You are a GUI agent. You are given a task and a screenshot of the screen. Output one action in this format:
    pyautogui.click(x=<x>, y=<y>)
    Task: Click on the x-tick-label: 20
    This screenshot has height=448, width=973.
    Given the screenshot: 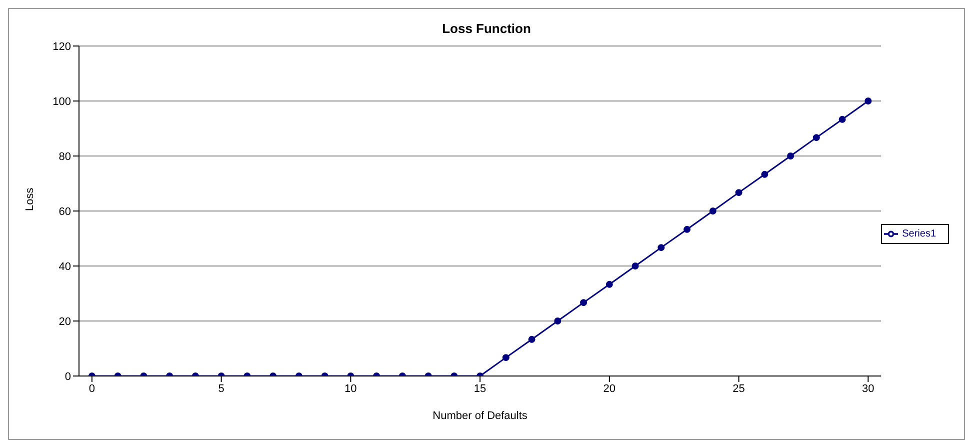 What is the action you would take?
    pyautogui.click(x=609, y=388)
    